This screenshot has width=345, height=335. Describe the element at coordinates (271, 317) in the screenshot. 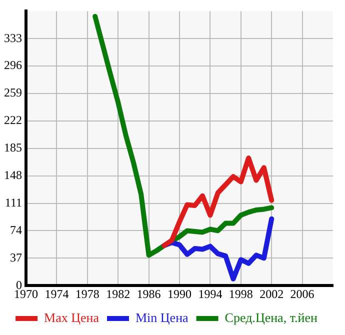

I see `legend-label: Сред.Цена, т.йен` at that location.